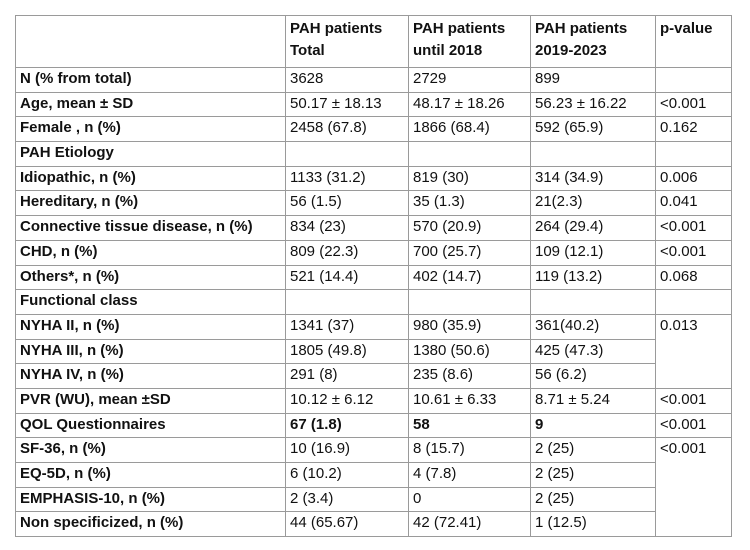  I want to click on value-cell: 10 (16.9), so click(347, 450).